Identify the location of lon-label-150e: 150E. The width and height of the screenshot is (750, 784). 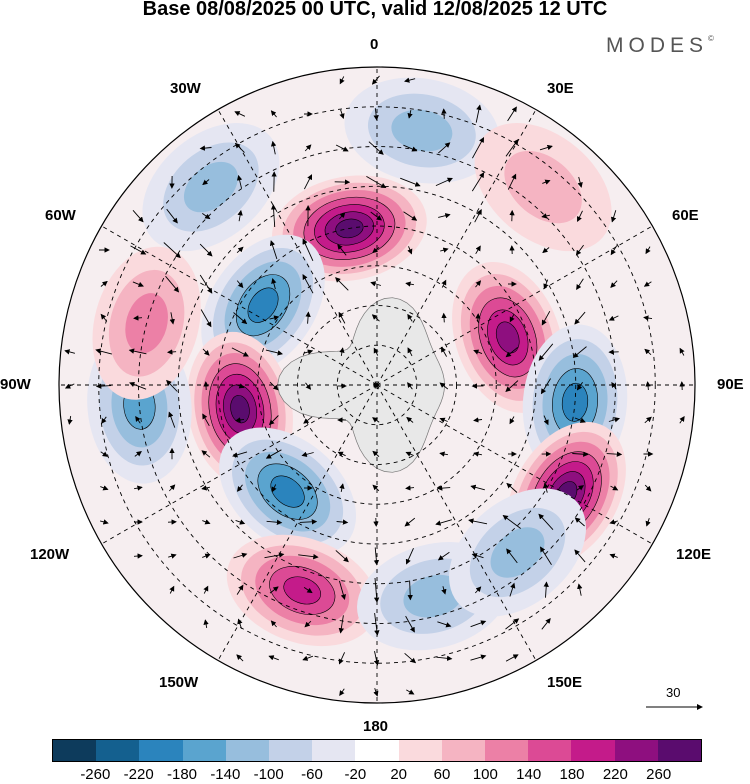
(564, 682).